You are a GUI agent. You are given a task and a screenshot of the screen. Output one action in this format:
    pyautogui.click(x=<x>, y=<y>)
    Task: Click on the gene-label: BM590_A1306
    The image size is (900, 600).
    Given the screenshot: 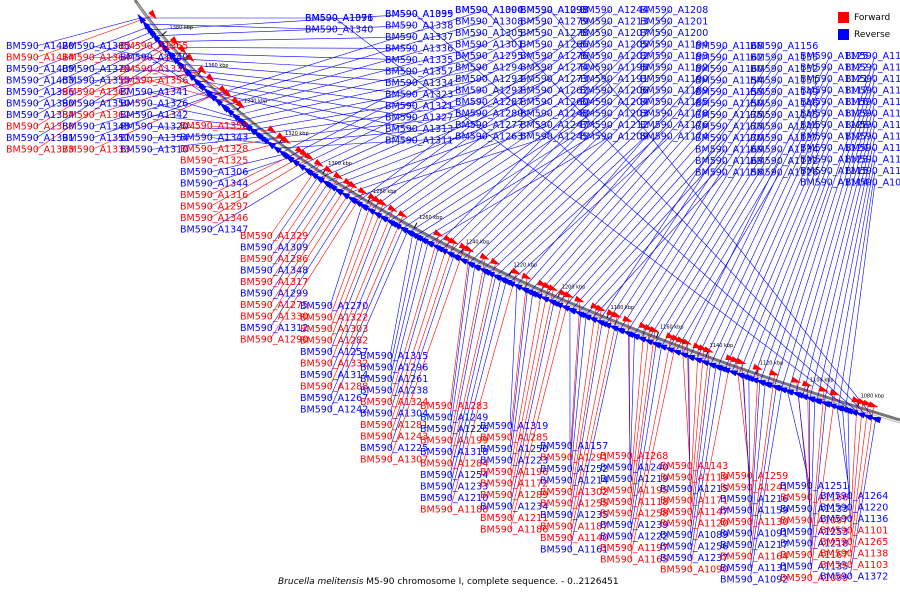 What is the action you would take?
    pyautogui.click(x=214, y=172)
    